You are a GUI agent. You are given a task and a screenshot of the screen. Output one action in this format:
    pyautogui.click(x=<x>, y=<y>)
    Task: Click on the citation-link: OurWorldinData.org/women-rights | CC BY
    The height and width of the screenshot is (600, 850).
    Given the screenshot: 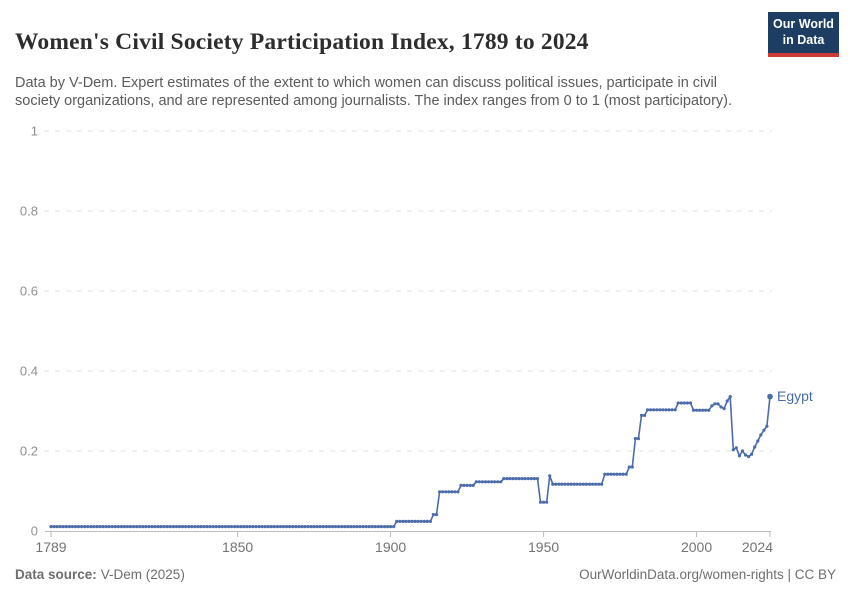 What is the action you would take?
    pyautogui.click(x=707, y=574)
    